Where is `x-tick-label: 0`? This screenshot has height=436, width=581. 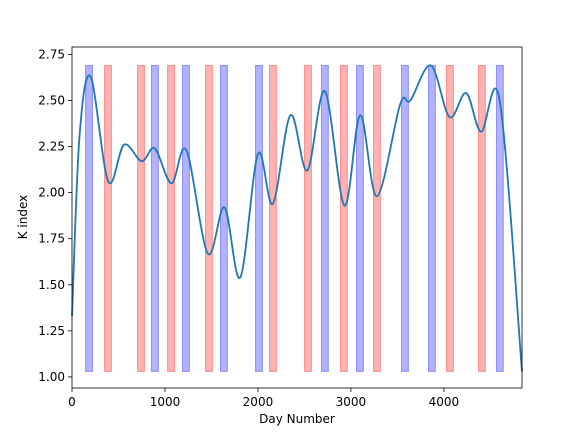 x-tick-label: 0 is located at coordinates (72, 402).